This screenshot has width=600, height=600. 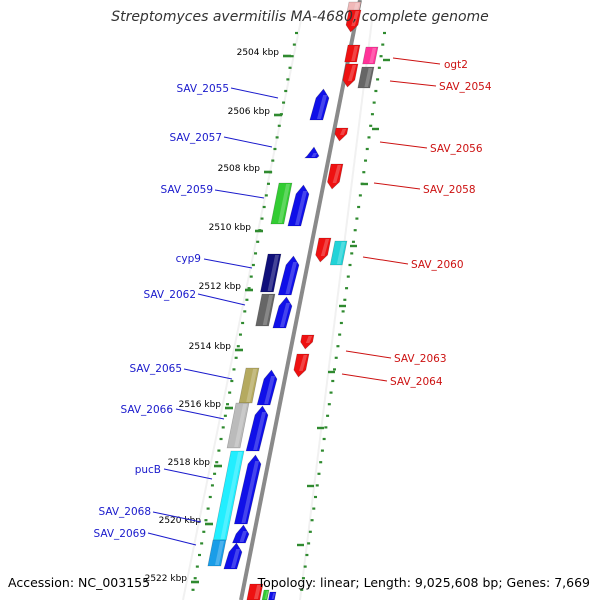 I want to click on gene-sav2062-a-shape, so click(x=265, y=310).